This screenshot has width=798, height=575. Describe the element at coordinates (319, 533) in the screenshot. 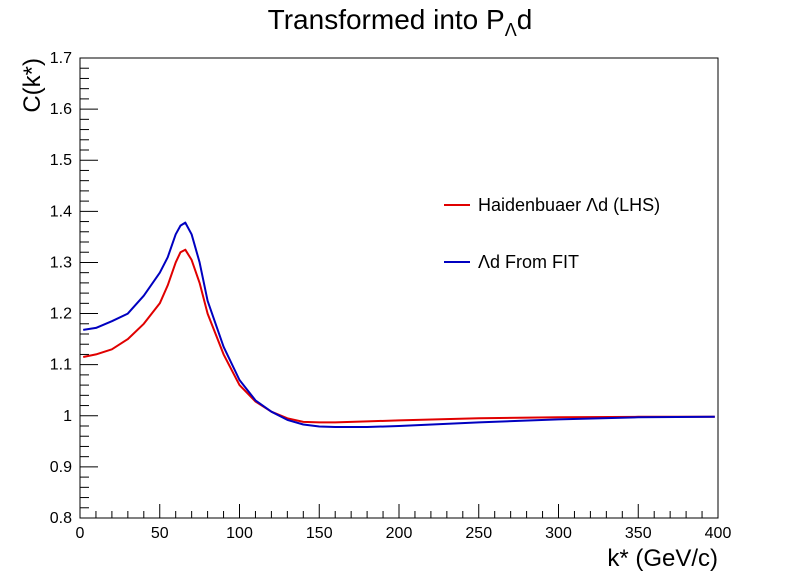

I see `x-tick-label: 150` at that location.